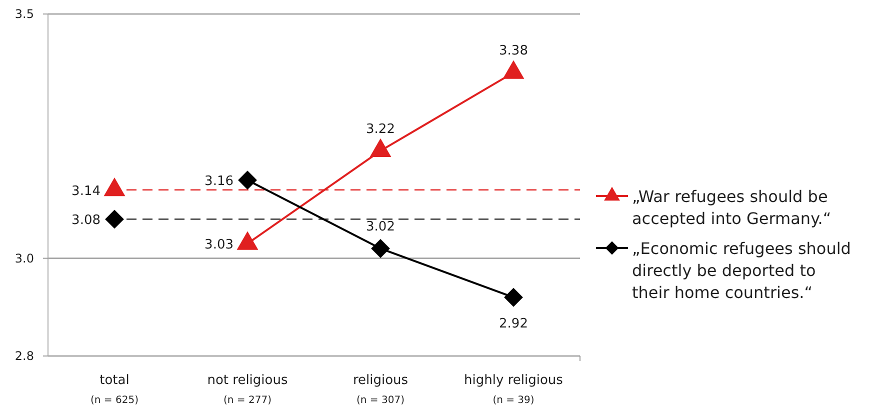 The height and width of the screenshot is (412, 890). What do you see at coordinates (247, 389) in the screenshot?
I see `x-tick-label: not religious (n = 277)` at bounding box center [247, 389].